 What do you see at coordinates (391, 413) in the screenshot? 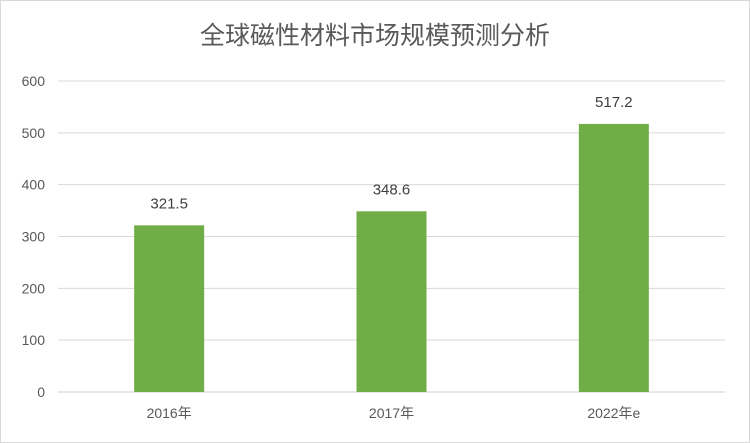
I see `x-tick-label: 2017年` at bounding box center [391, 413].